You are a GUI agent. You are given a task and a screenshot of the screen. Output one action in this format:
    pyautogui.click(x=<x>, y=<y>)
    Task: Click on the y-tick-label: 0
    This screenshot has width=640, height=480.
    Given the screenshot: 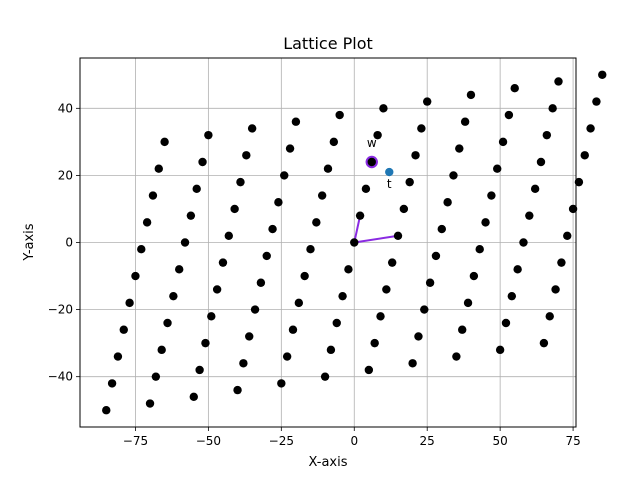 What is the action you would take?
    pyautogui.click(x=69, y=243)
    